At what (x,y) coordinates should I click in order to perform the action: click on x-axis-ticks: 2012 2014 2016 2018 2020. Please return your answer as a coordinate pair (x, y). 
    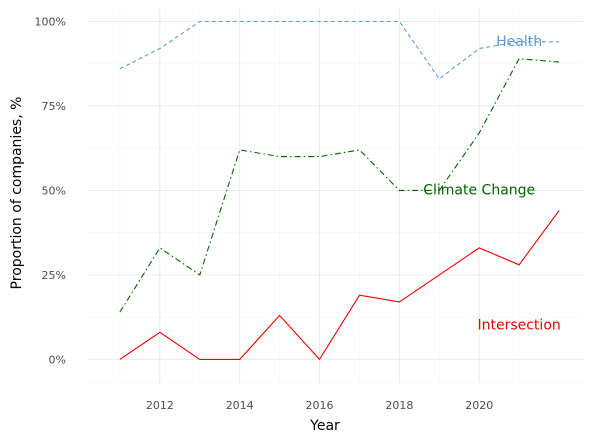
    Looking at the image, I should click on (319, 405).